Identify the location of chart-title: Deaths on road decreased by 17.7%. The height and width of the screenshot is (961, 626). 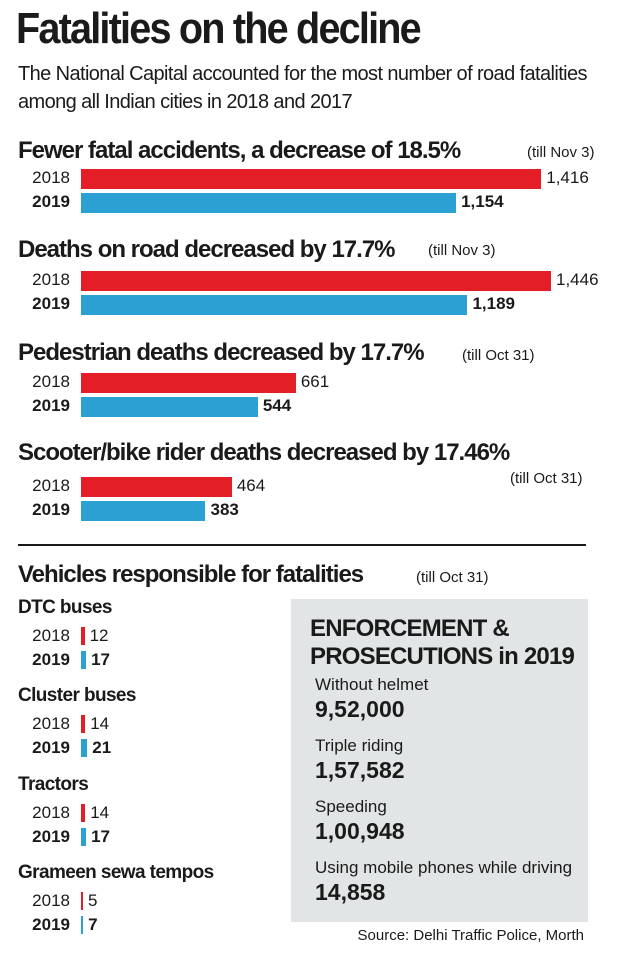
(206, 249).